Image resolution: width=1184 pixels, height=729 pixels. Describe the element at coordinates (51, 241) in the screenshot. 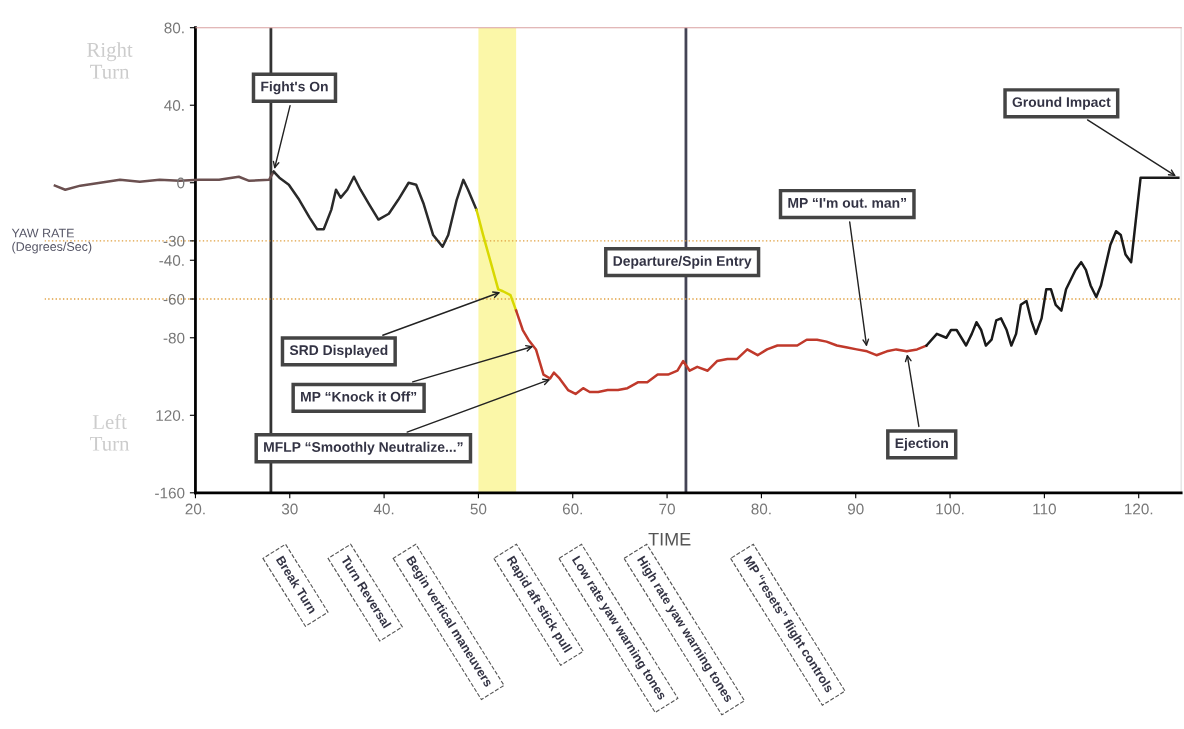

I see `y-axis-title: YAW RATE (Degrees/Sec)` at that location.